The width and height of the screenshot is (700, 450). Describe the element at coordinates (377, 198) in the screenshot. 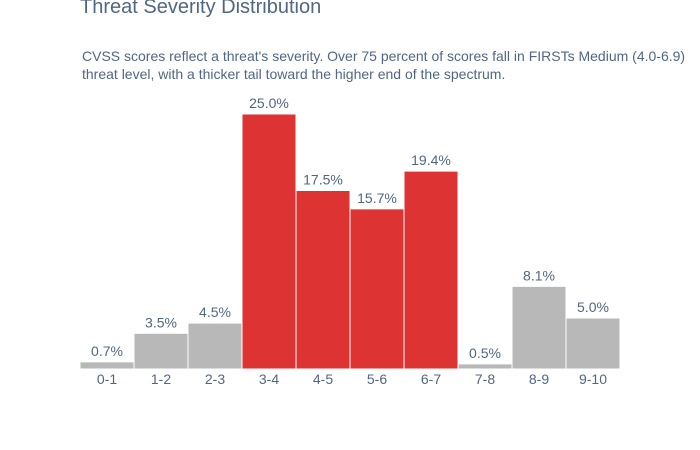

I see `value-label-5-6: 15.7%` at that location.